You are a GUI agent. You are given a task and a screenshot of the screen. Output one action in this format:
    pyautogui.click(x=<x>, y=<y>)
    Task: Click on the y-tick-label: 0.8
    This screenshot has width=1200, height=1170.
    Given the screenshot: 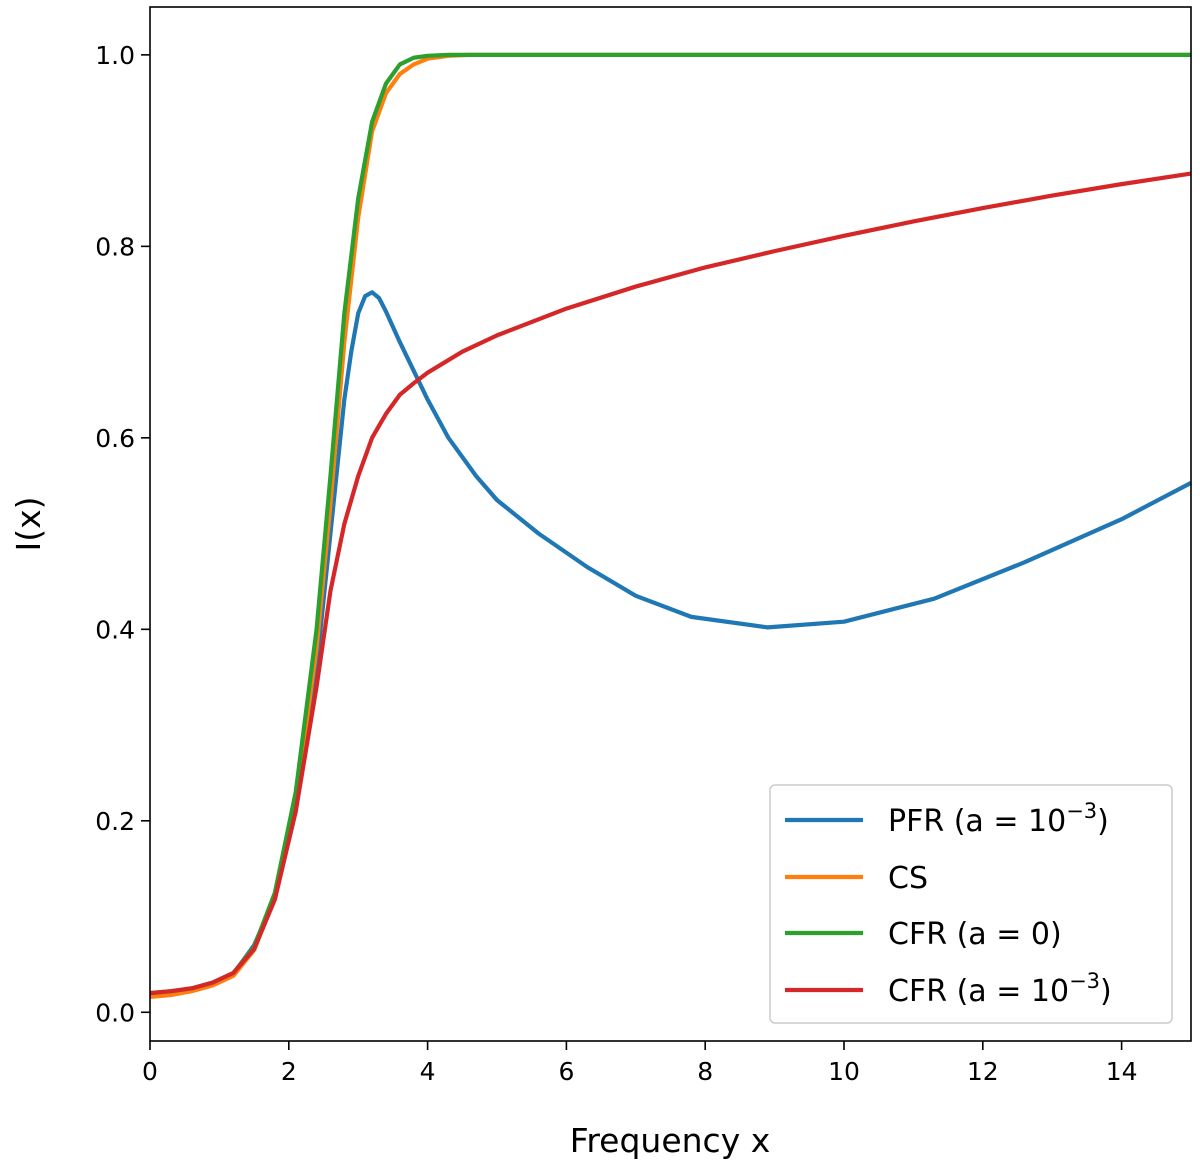 What is the action you would take?
    pyautogui.click(x=115, y=246)
    